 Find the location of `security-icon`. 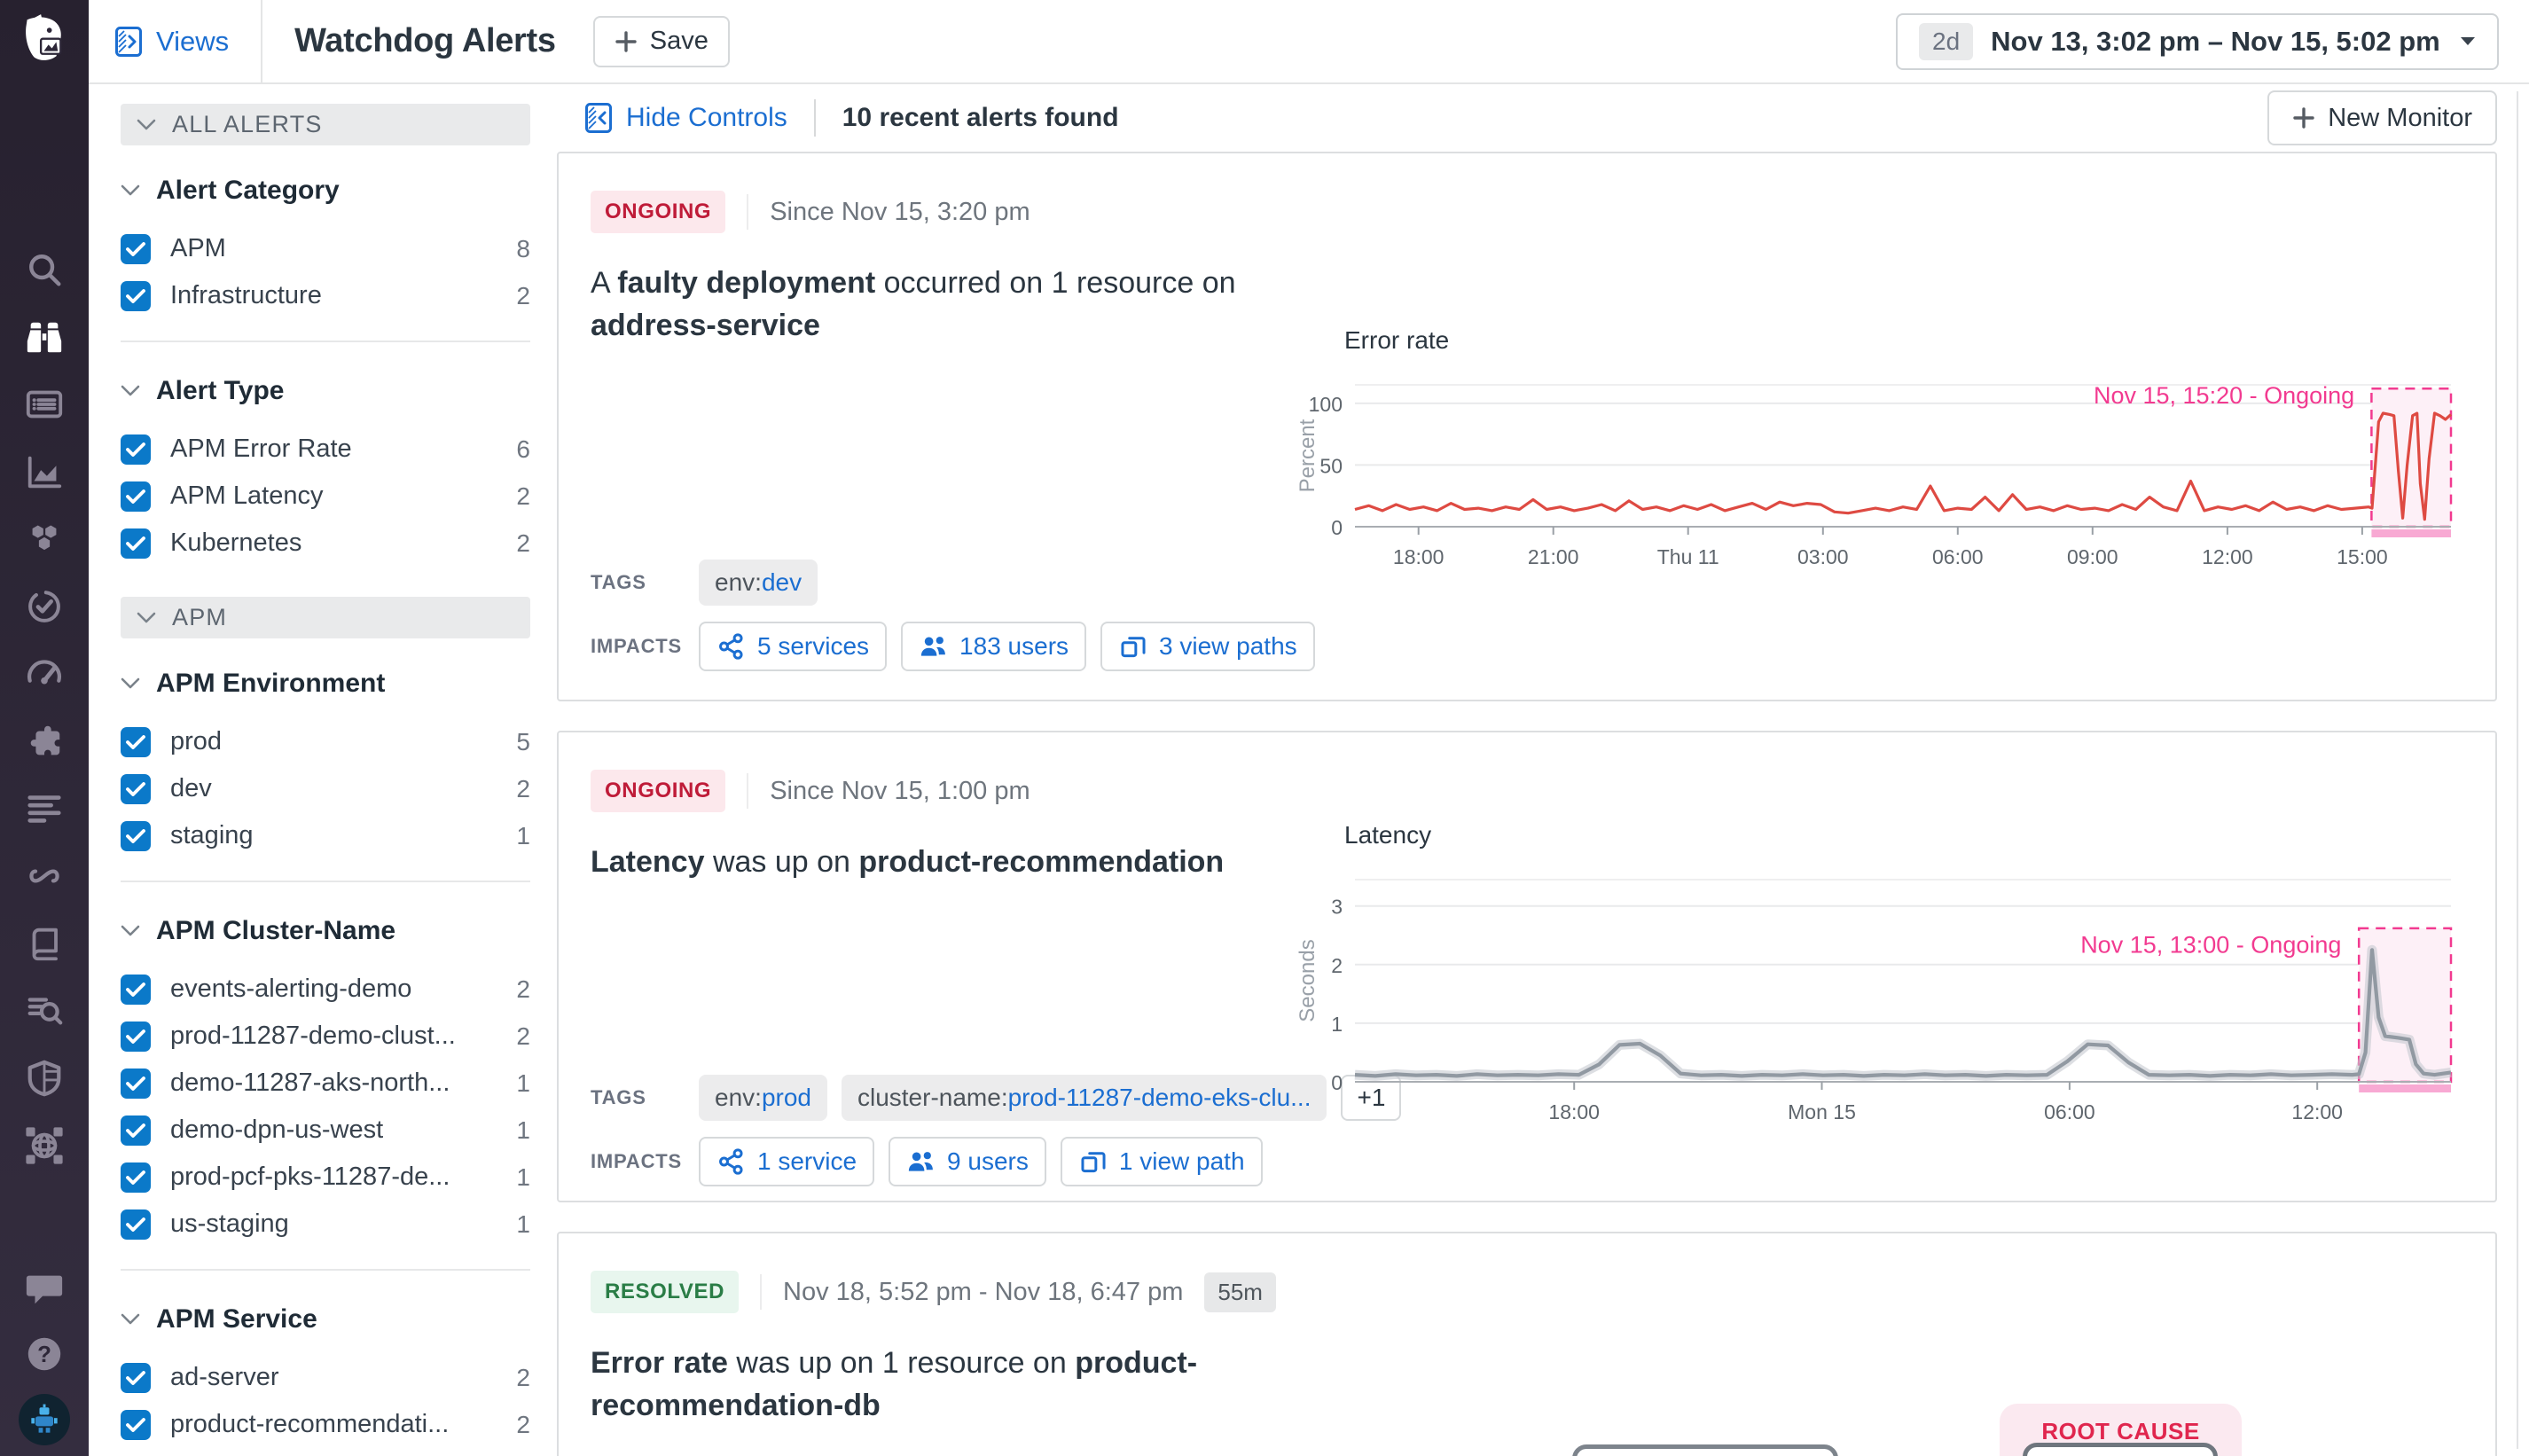

security-icon is located at coordinates (44, 1078).